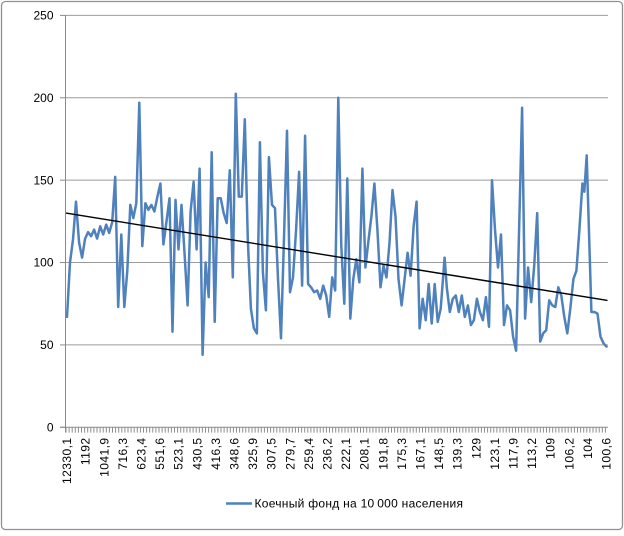  I want to click on svg-text: 1192, so click(86, 452).